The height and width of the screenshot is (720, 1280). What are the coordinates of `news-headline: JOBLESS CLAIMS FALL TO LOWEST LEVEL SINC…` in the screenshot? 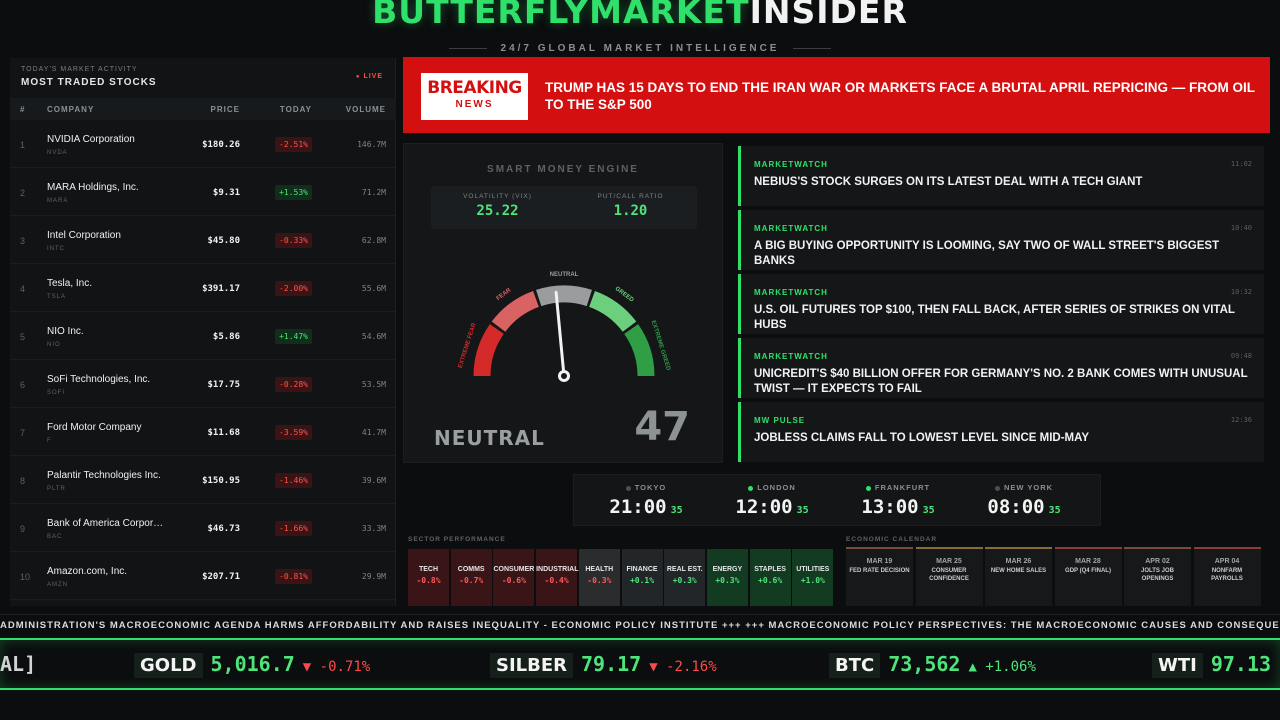 It's located at (922, 438).